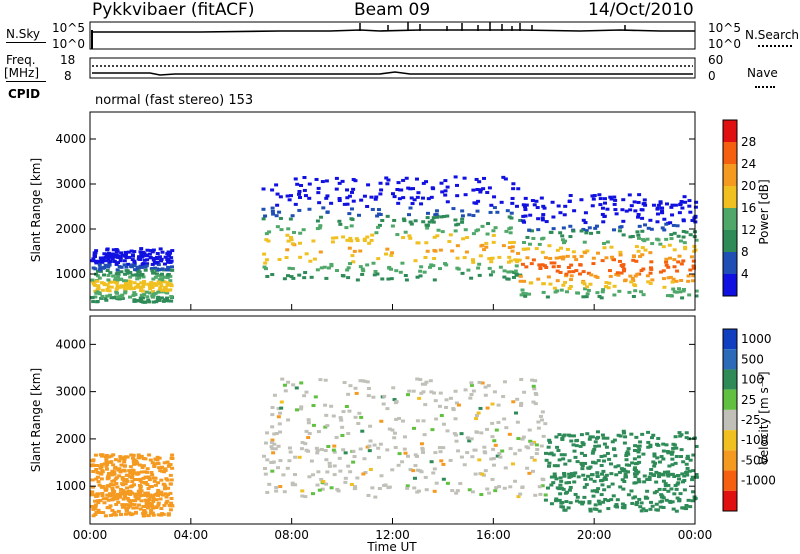  I want to click on x-axis-label: Time UT, so click(391, 547).